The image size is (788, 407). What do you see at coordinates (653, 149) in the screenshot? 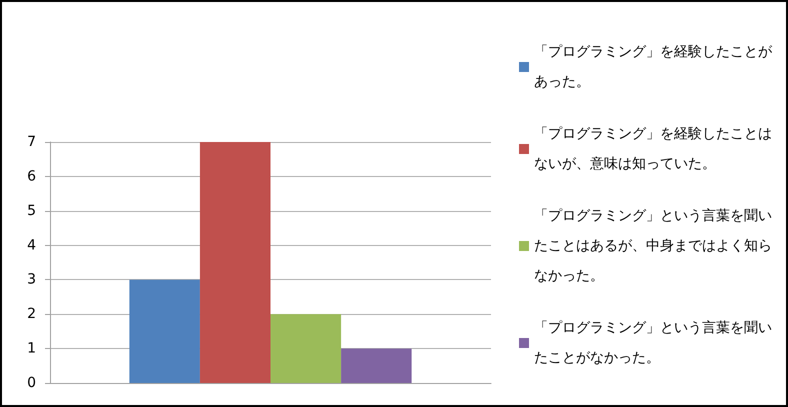
I see `legend-label: 「プログラミング」を経験したことはないが、意味は知っていた。` at bounding box center [653, 149].